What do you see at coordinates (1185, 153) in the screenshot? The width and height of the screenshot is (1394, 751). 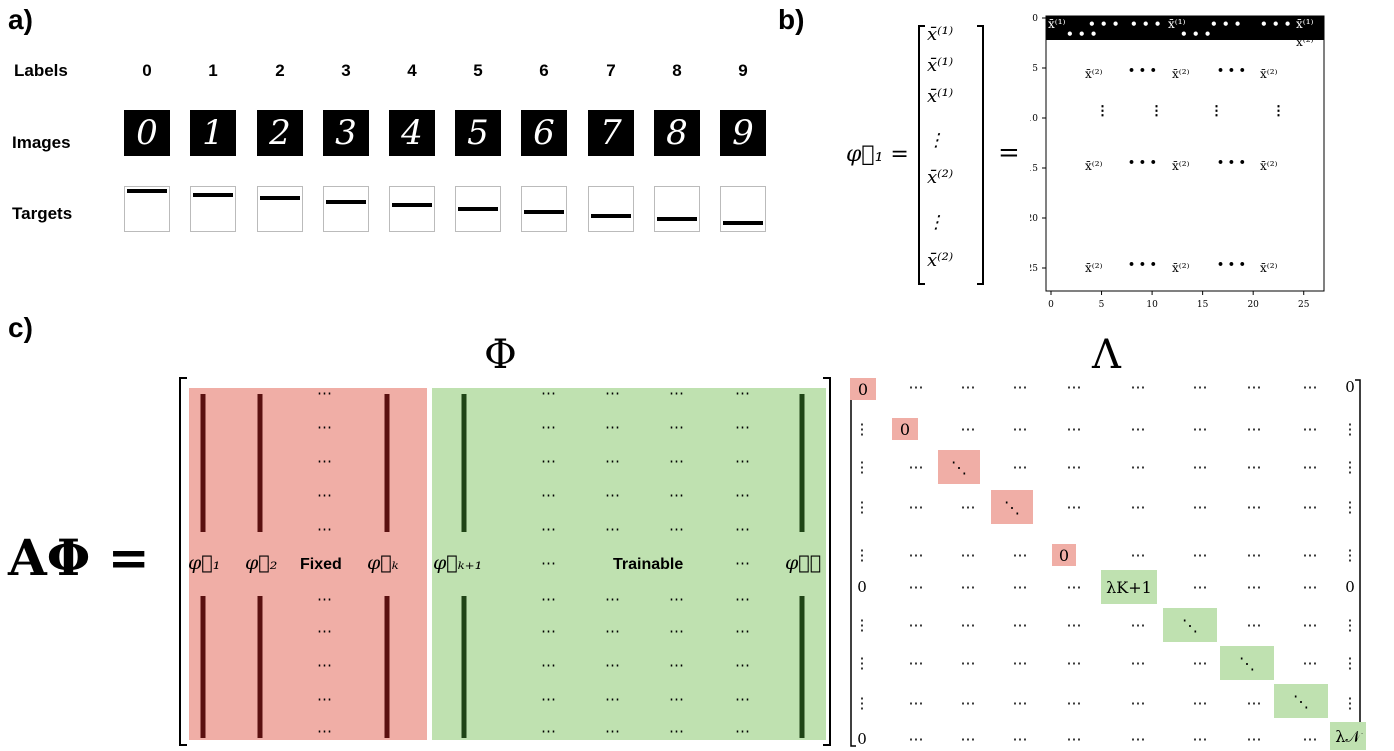 I see `plot-frame` at bounding box center [1185, 153].